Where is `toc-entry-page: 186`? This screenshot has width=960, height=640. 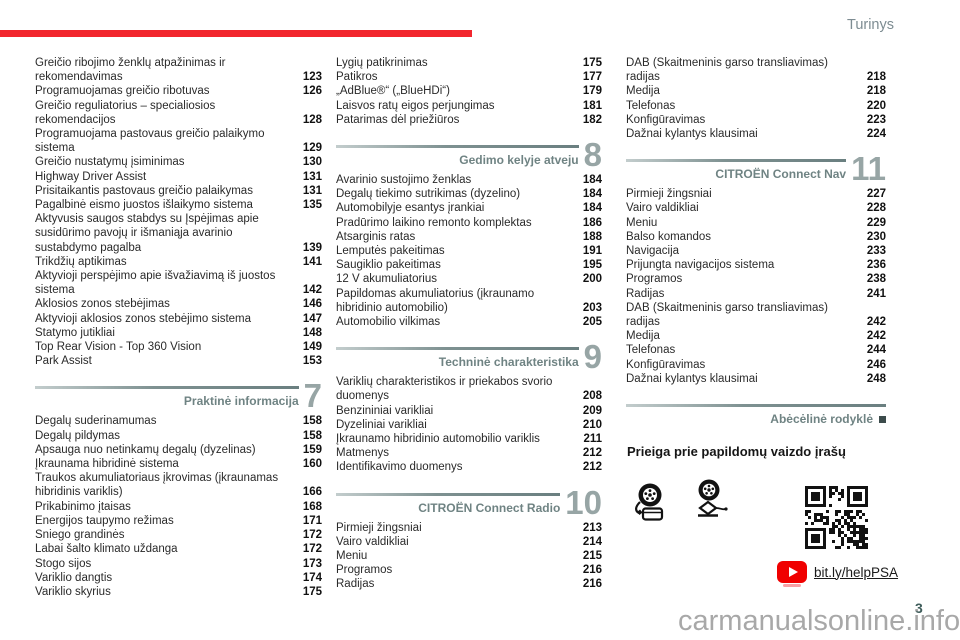
toc-entry-page: 186 is located at coordinates (592, 222).